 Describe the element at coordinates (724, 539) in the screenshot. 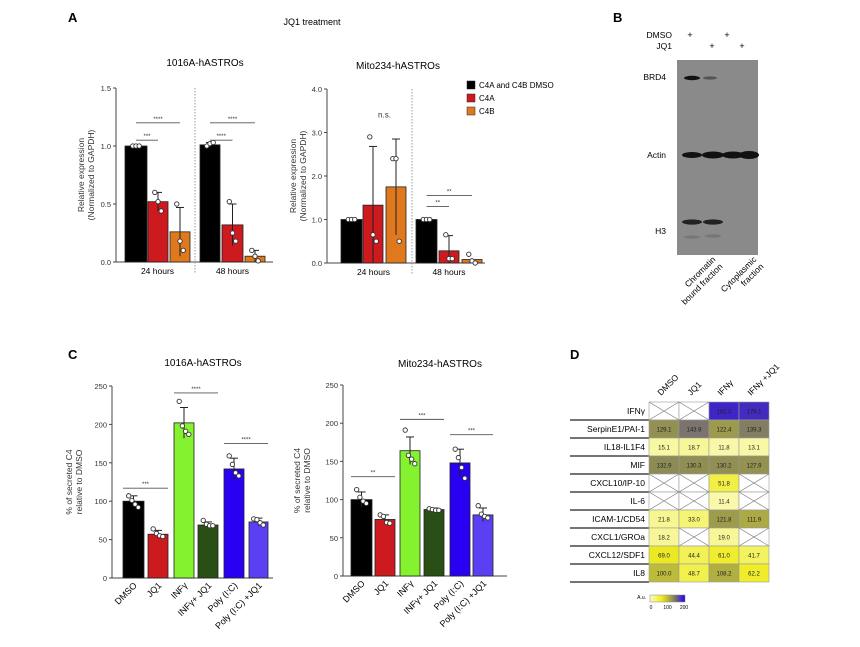

I see `cell-value: 19.0` at that location.